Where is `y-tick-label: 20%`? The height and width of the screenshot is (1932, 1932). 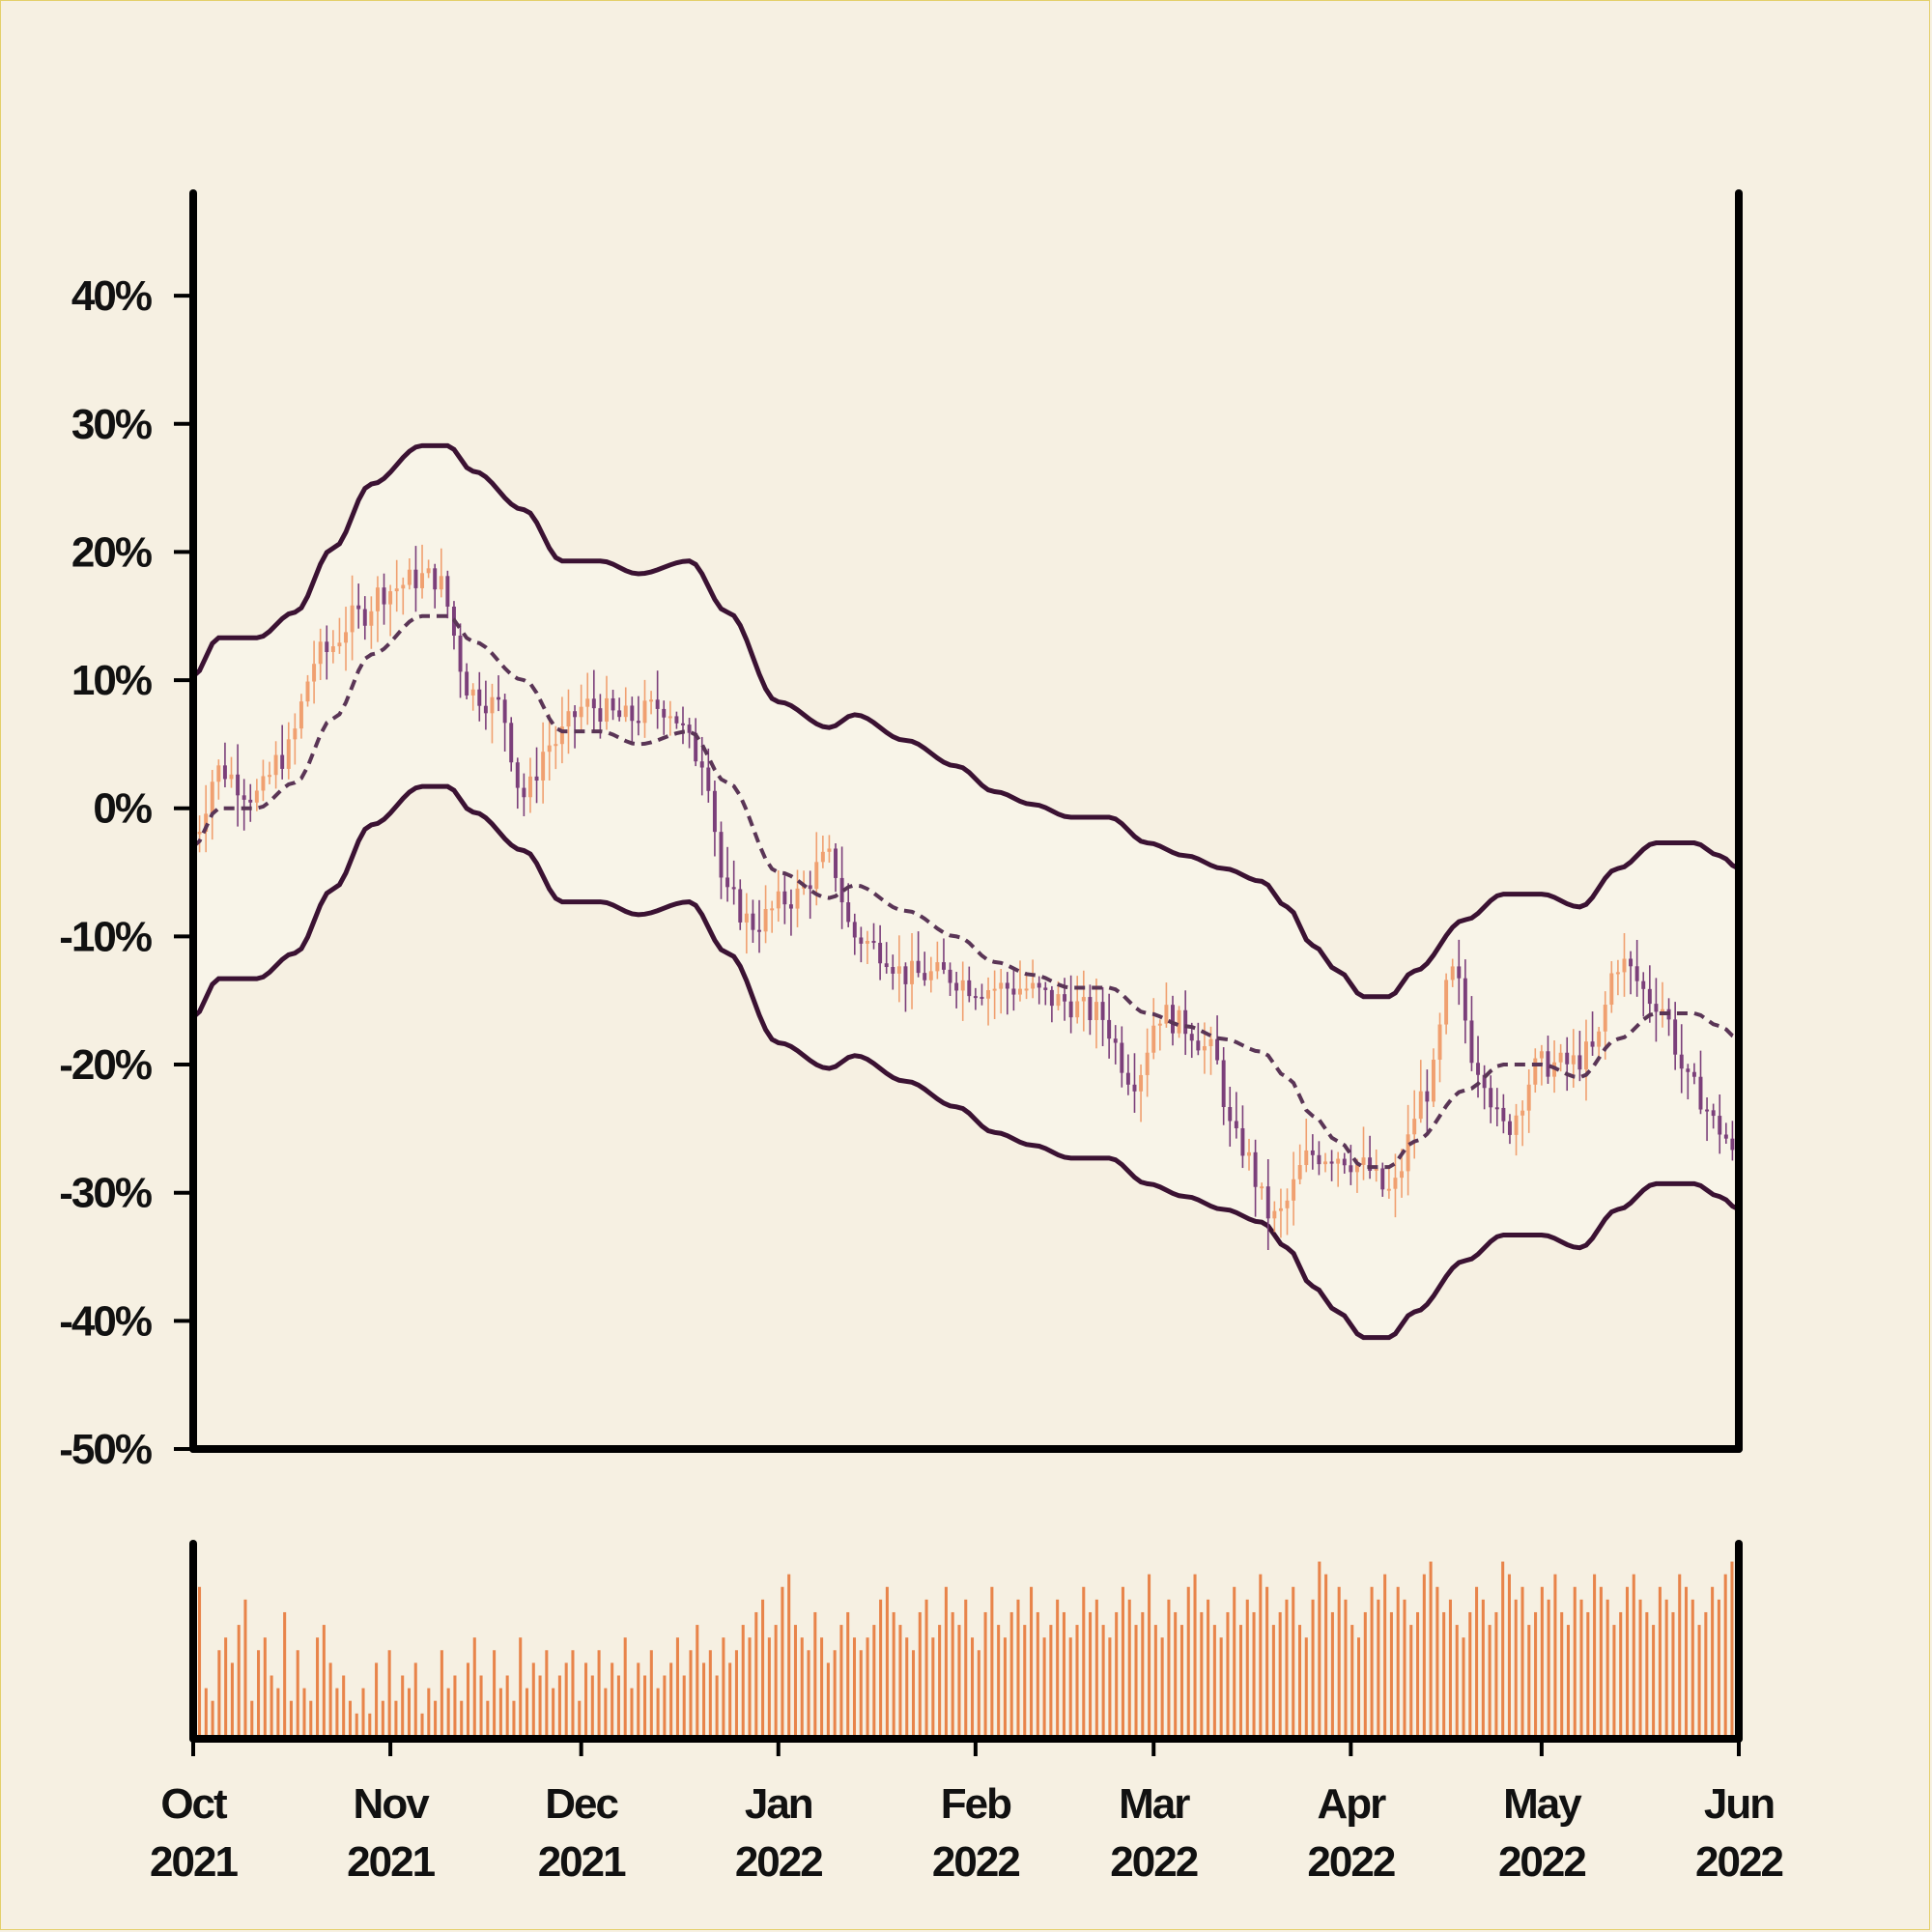 y-tick-label: 20% is located at coordinates (111, 552).